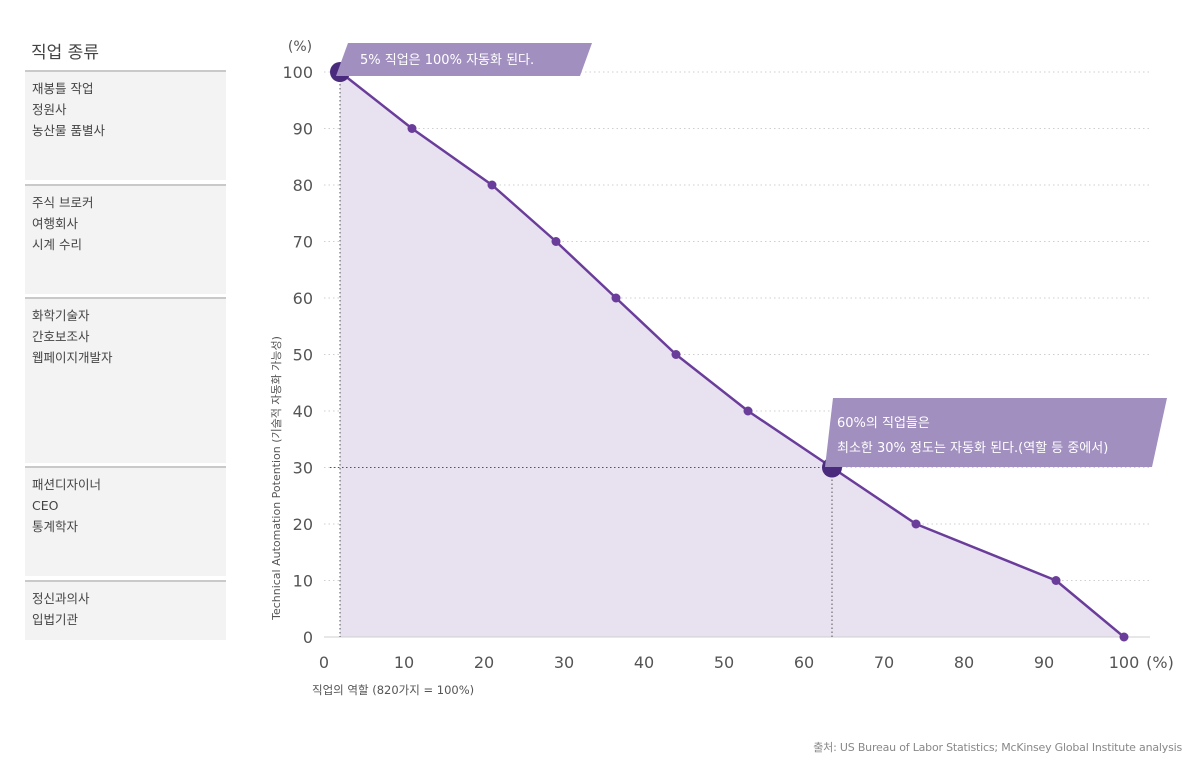 Image resolution: width=1200 pixels, height=768 pixels. I want to click on job-group-1: 재봉틀 작업 정원사 농산물 품별사, so click(125, 125).